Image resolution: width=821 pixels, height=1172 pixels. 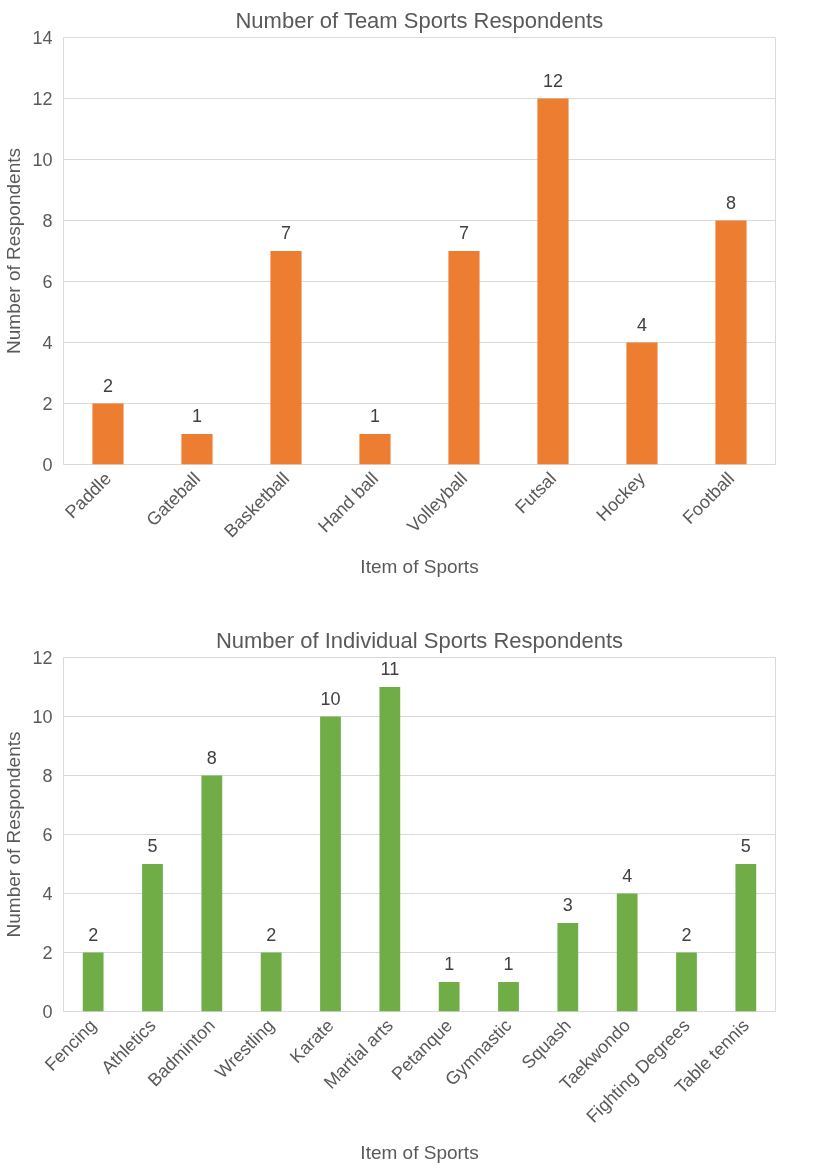 I want to click on chart-title: Number of Team Sports Respondents, so click(x=419, y=20).